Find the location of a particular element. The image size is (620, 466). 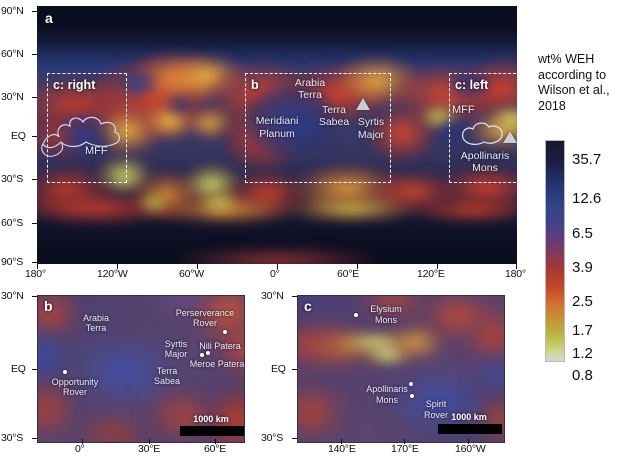

site-marker-opportunity-rover is located at coordinates (65, 372).